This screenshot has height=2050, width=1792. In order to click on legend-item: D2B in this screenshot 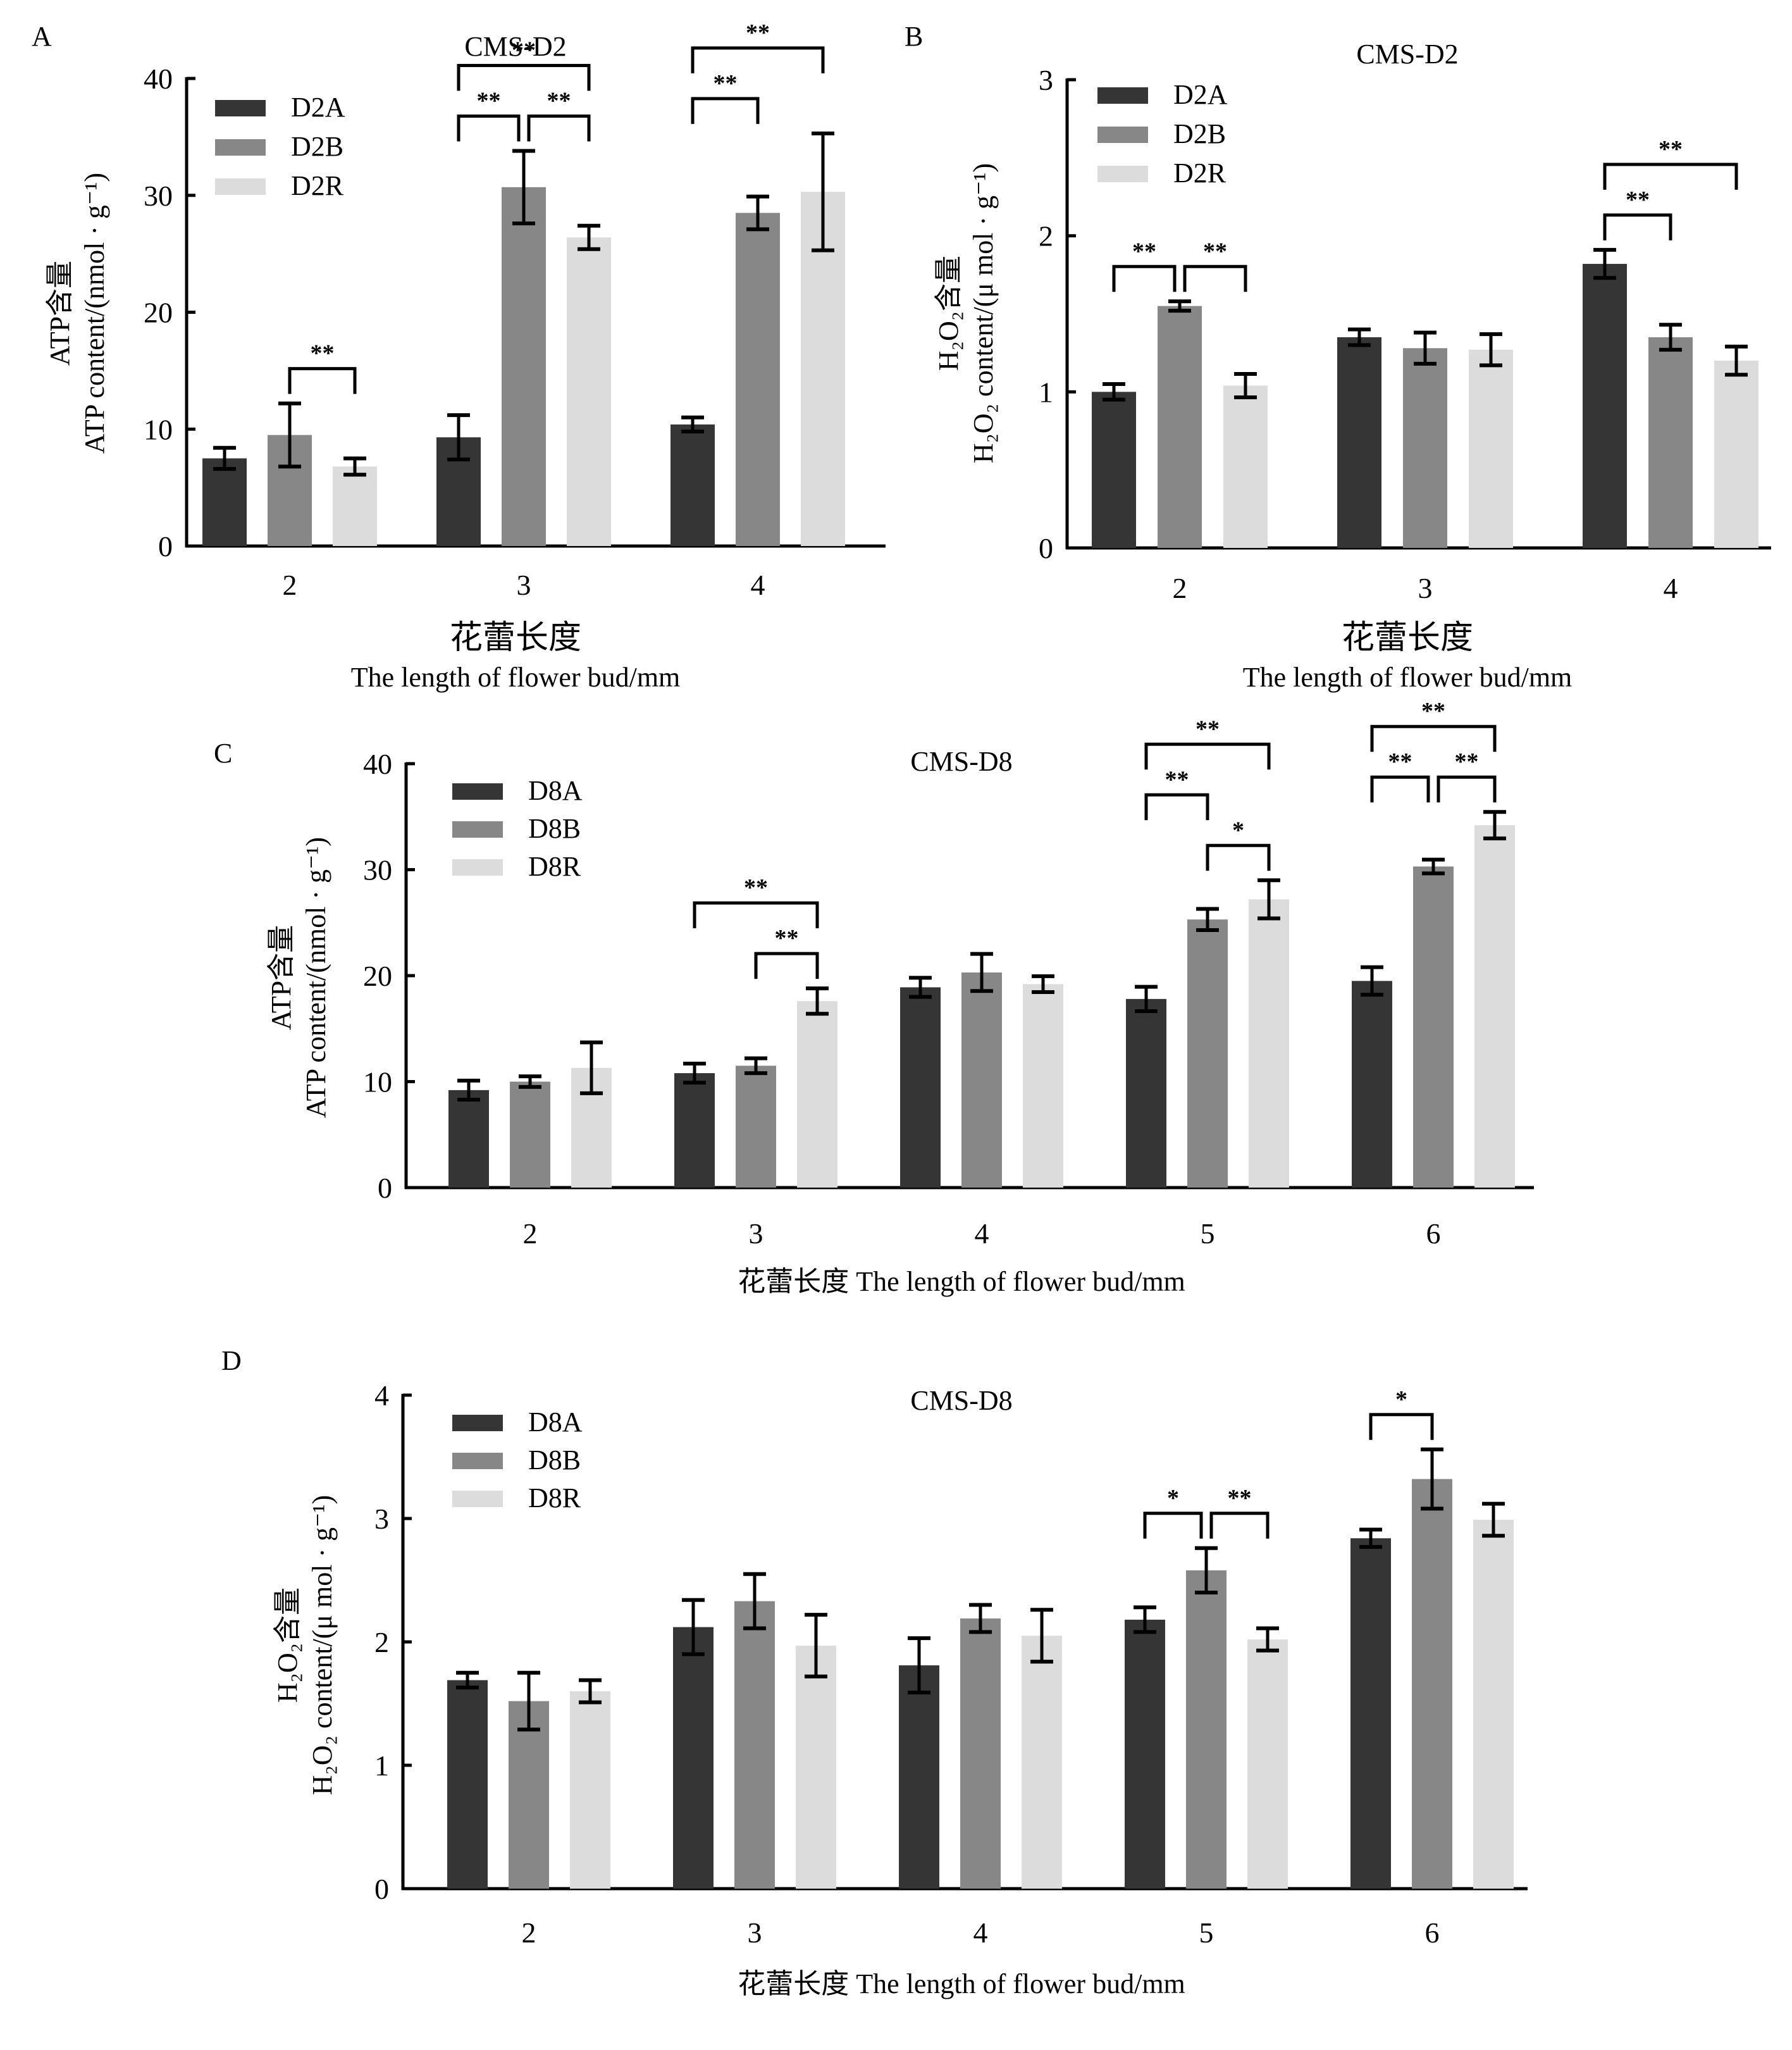, I will do `click(279, 147)`.